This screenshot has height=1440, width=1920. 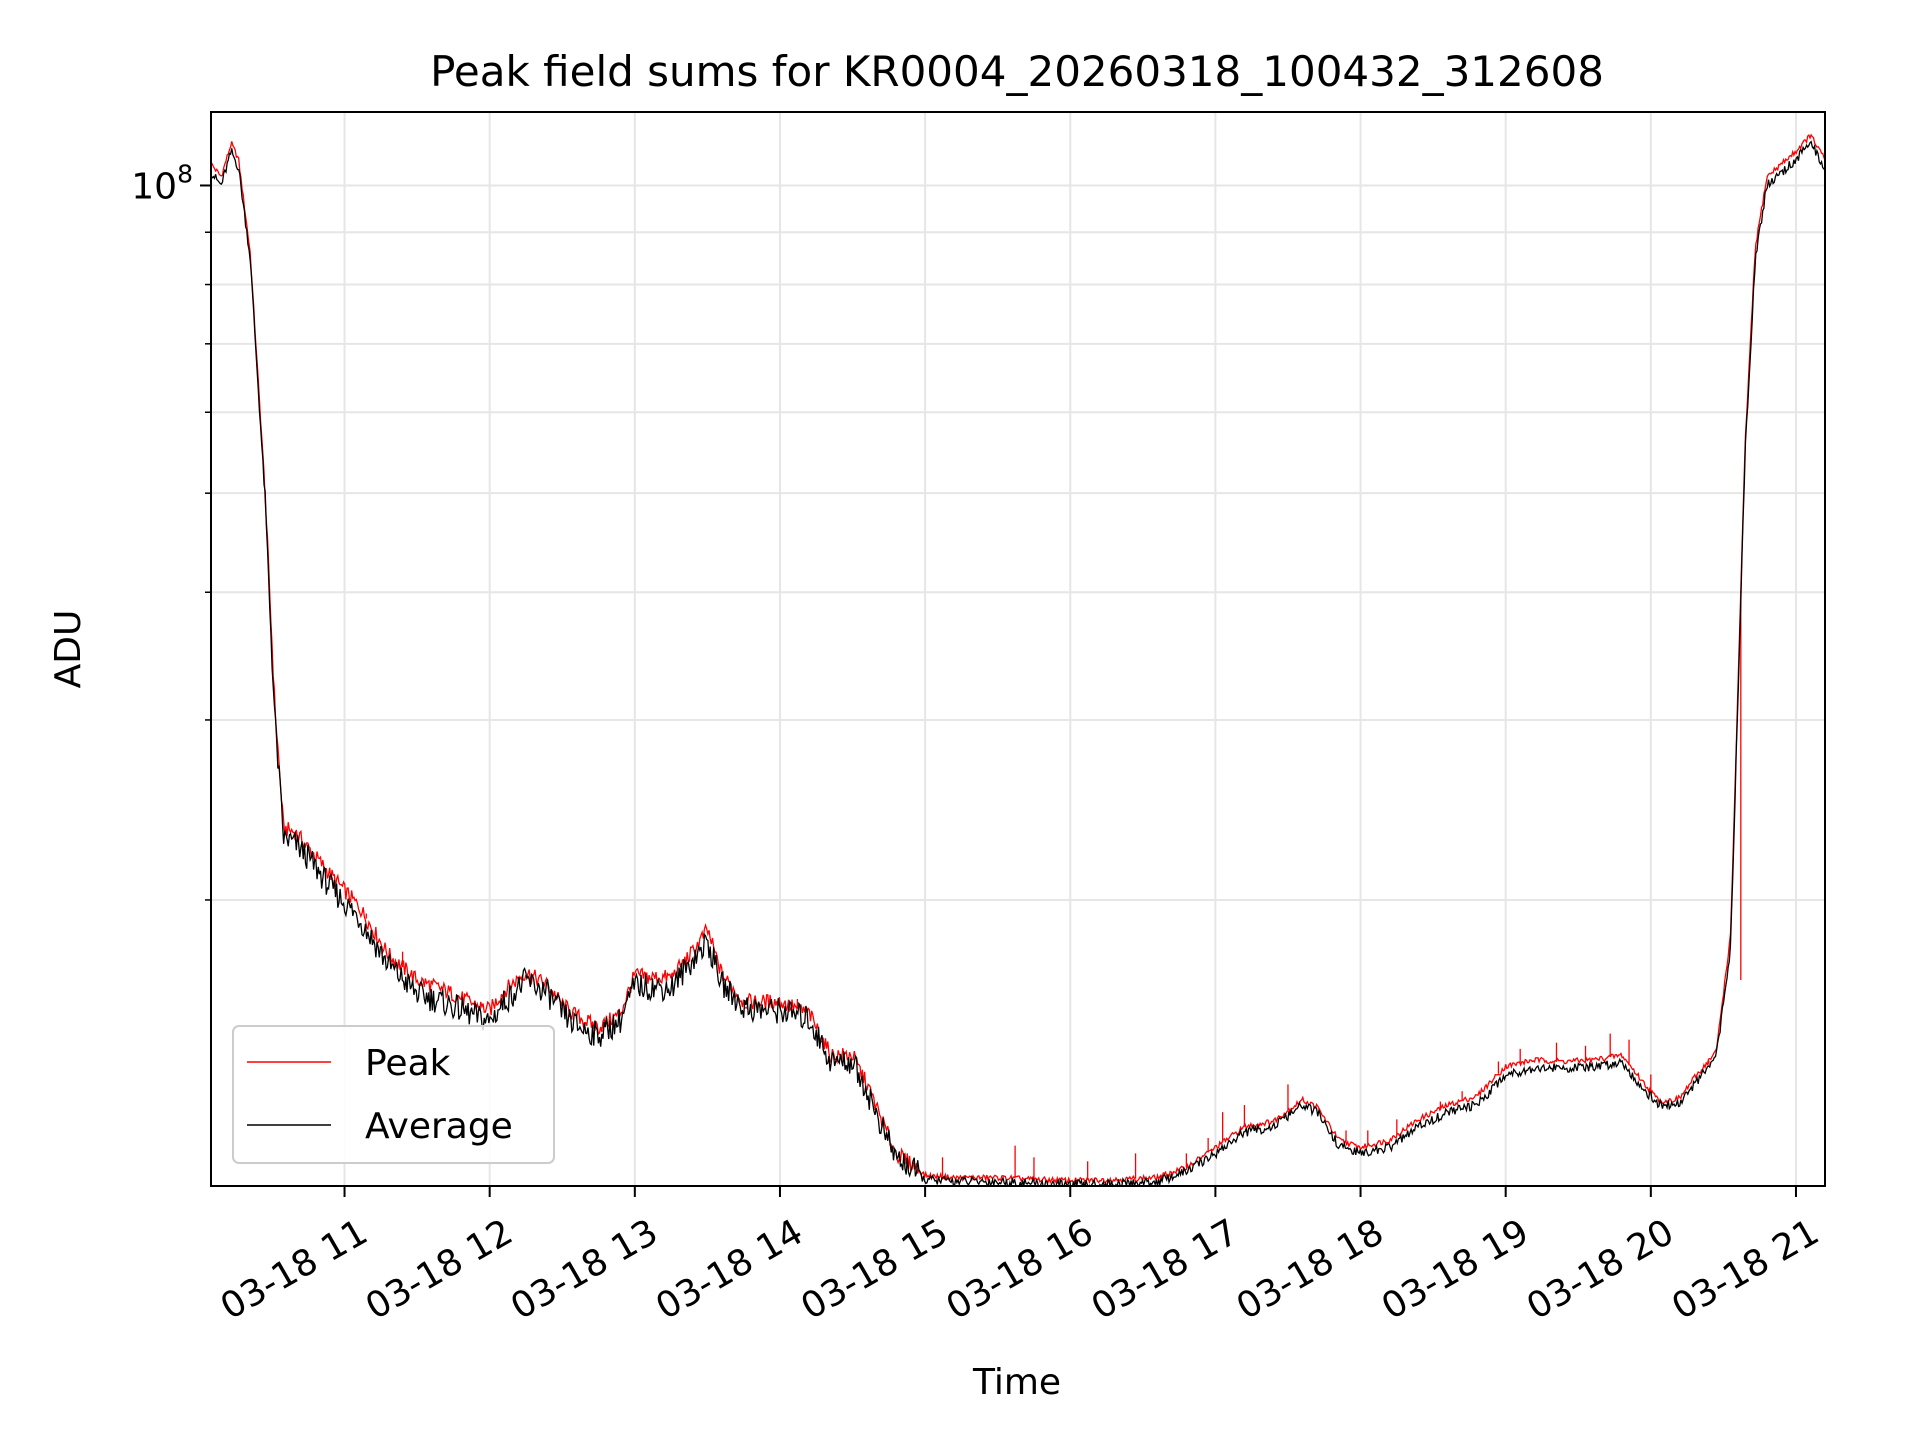 I want to click on legend: Peak Average, so click(x=393, y=1094).